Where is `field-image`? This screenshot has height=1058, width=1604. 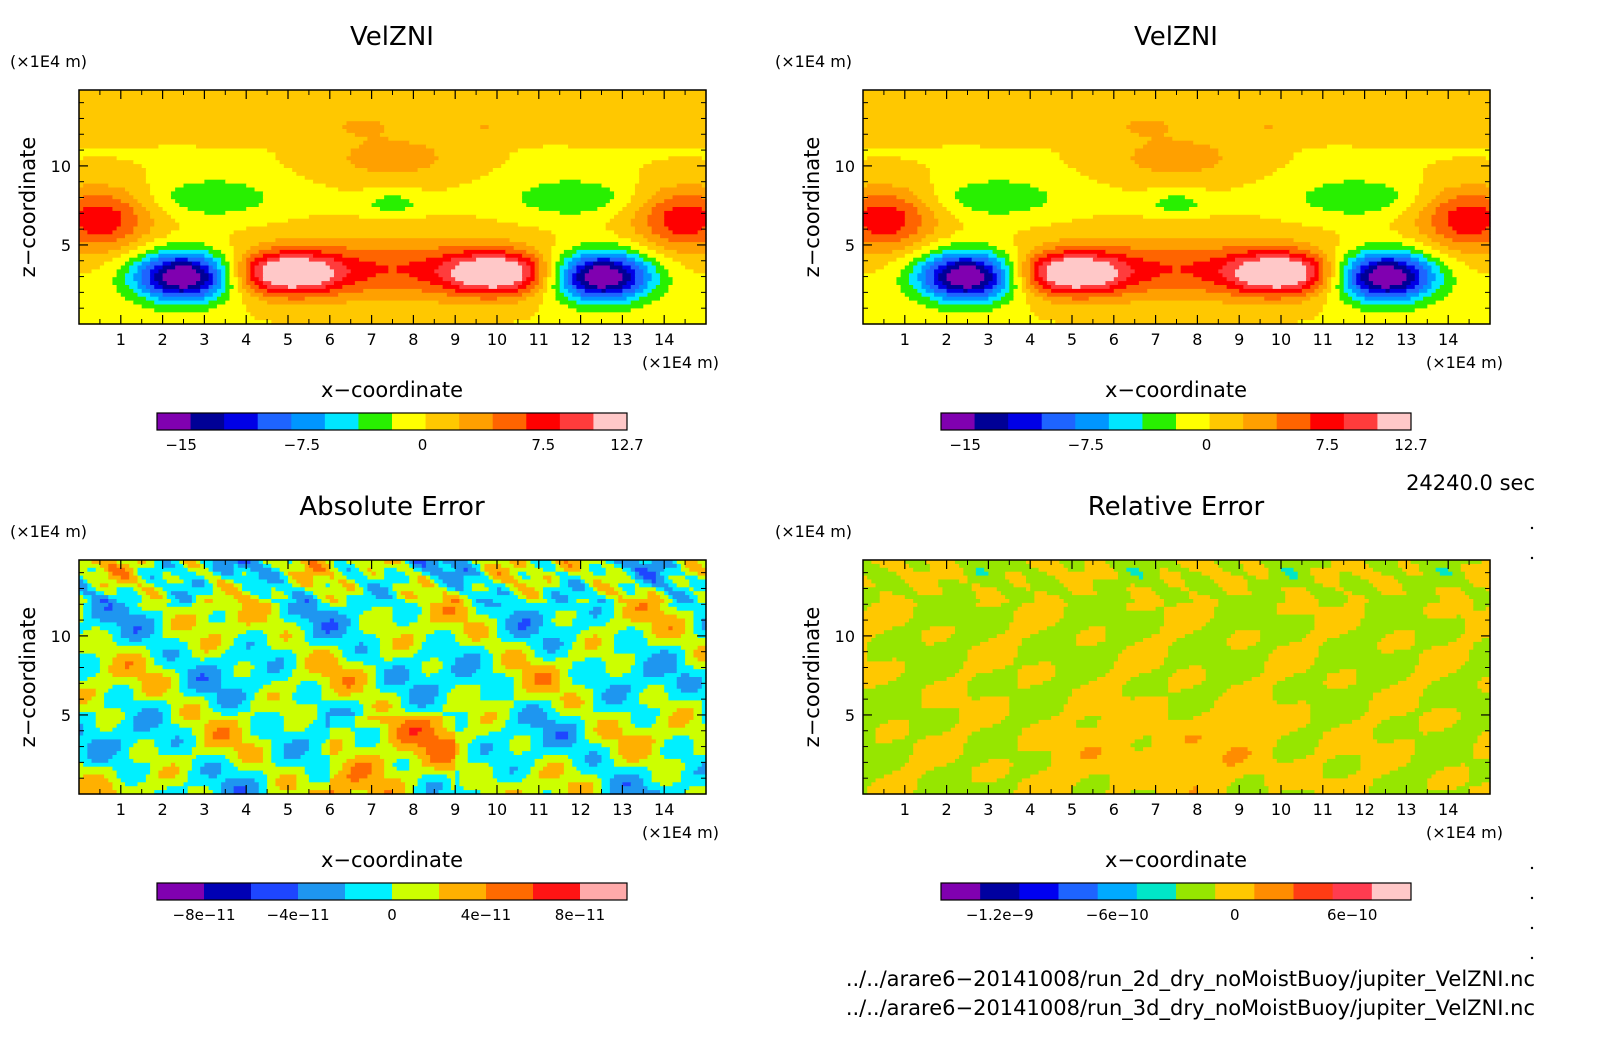
field-image is located at coordinates (393, 677).